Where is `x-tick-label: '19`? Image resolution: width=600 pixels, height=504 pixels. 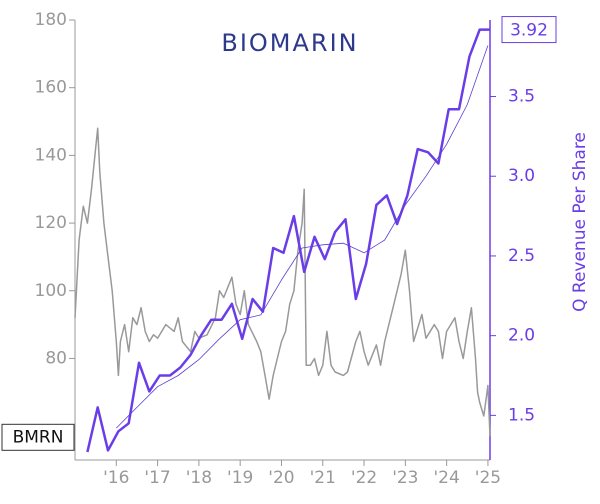 x-tick-label: '19 is located at coordinates (240, 478).